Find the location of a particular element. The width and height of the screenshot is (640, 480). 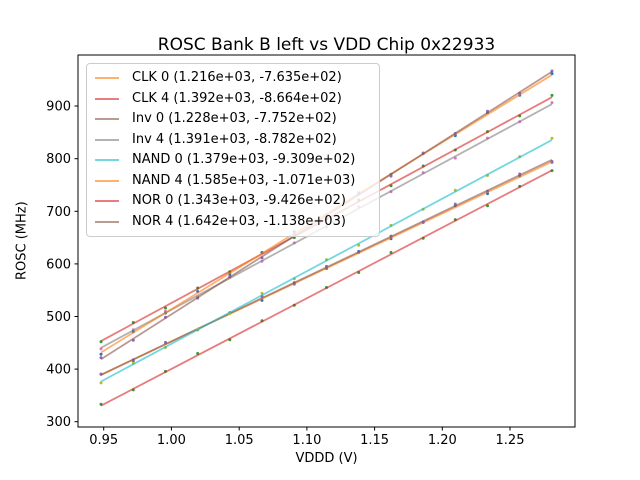

legend-item-label: NOR 4 (1.642e+03, -1.138e+03) is located at coordinates (239, 221).